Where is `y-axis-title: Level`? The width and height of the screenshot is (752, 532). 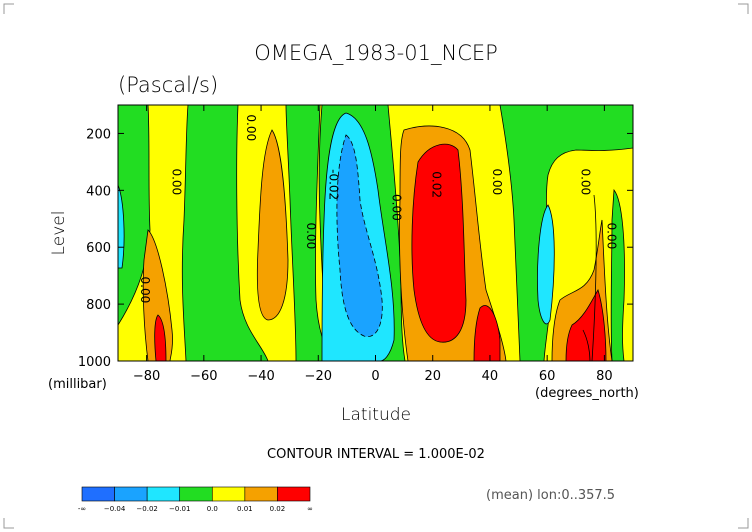
y-axis-title: Level is located at coordinates (59, 233).